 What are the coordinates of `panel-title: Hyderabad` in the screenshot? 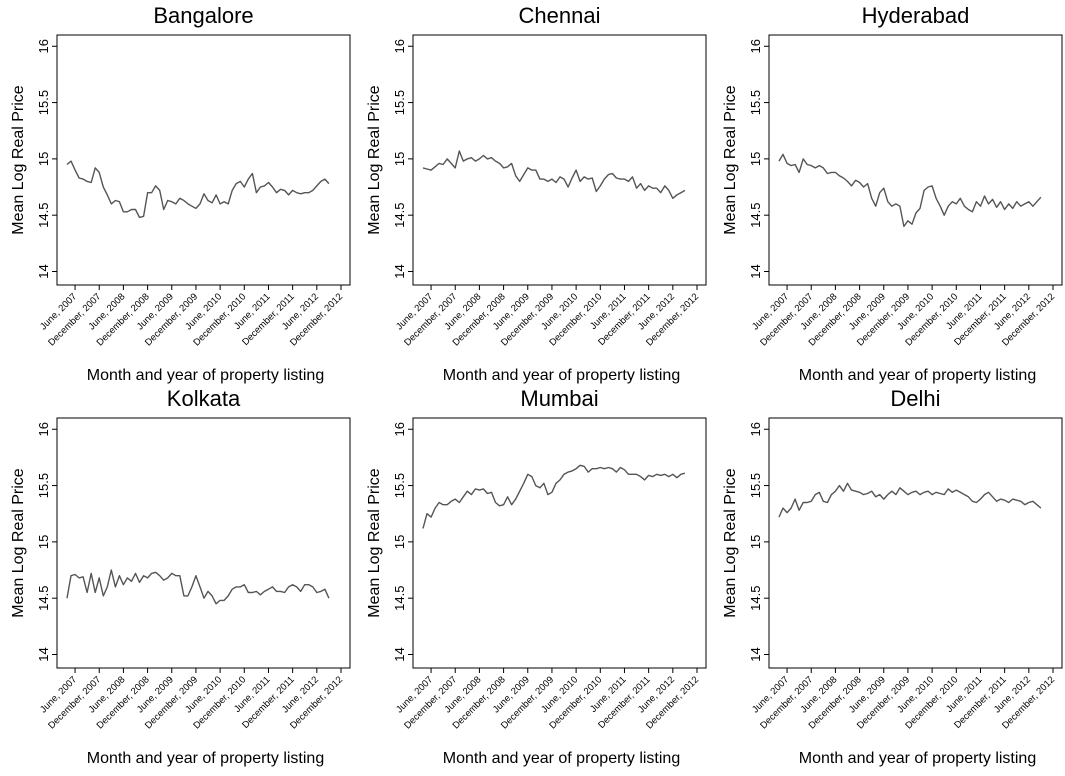 It's located at (916, 15).